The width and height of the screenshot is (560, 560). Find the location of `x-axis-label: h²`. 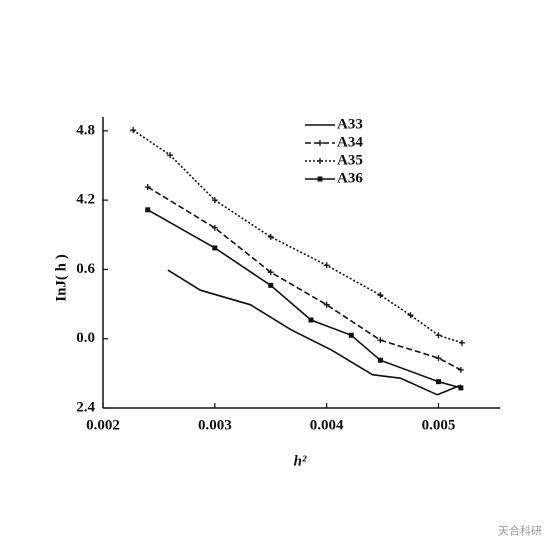

x-axis-label: h² is located at coordinates (300, 461).